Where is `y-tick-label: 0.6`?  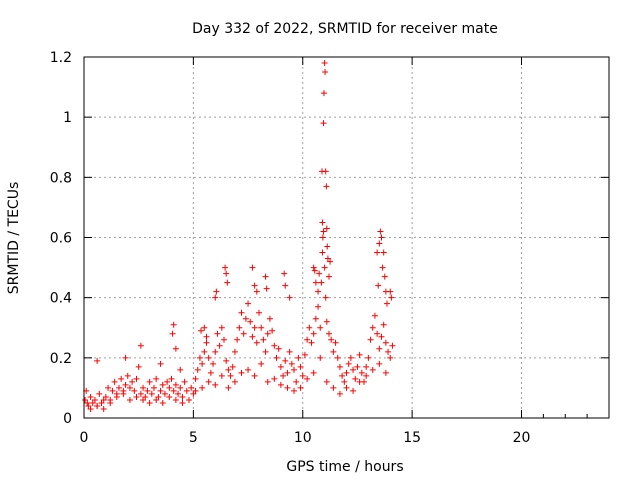
y-tick-label: 0.6 is located at coordinates (61, 239).